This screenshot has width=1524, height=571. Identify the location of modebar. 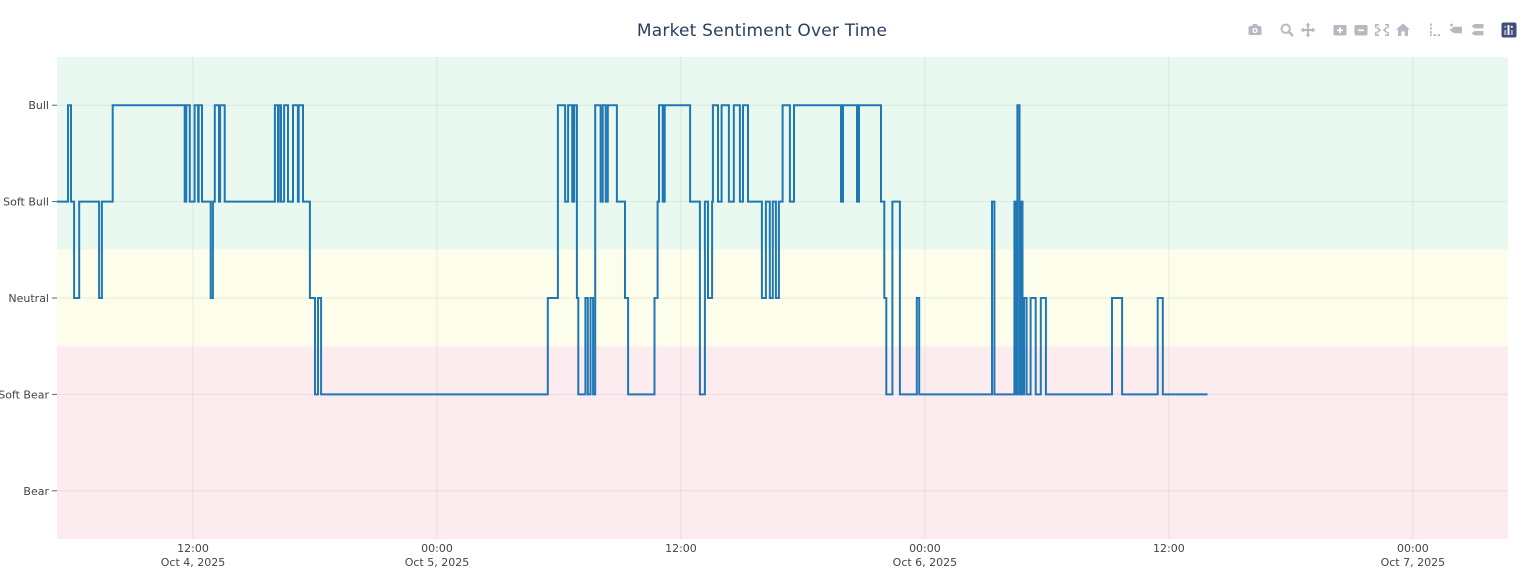
(1376, 29).